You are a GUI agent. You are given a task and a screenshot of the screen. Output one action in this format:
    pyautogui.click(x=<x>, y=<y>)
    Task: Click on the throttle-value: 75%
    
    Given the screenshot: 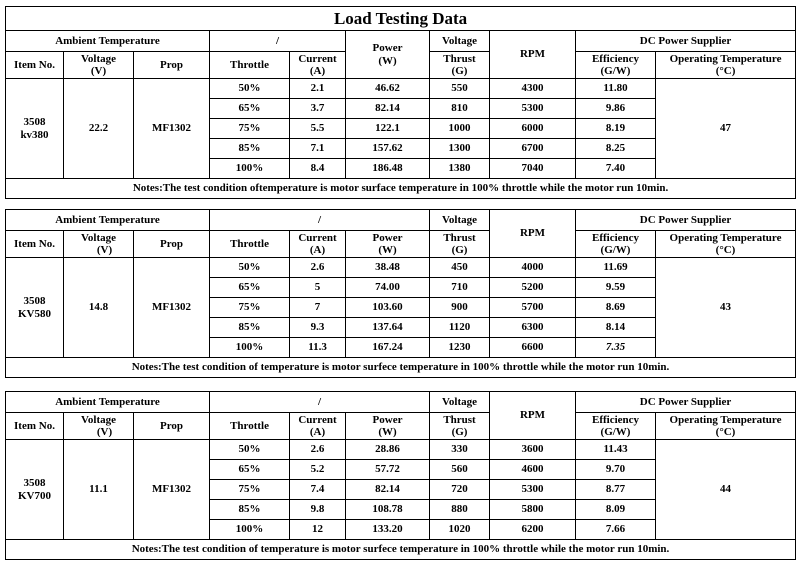 What is the action you would take?
    pyautogui.click(x=250, y=489)
    